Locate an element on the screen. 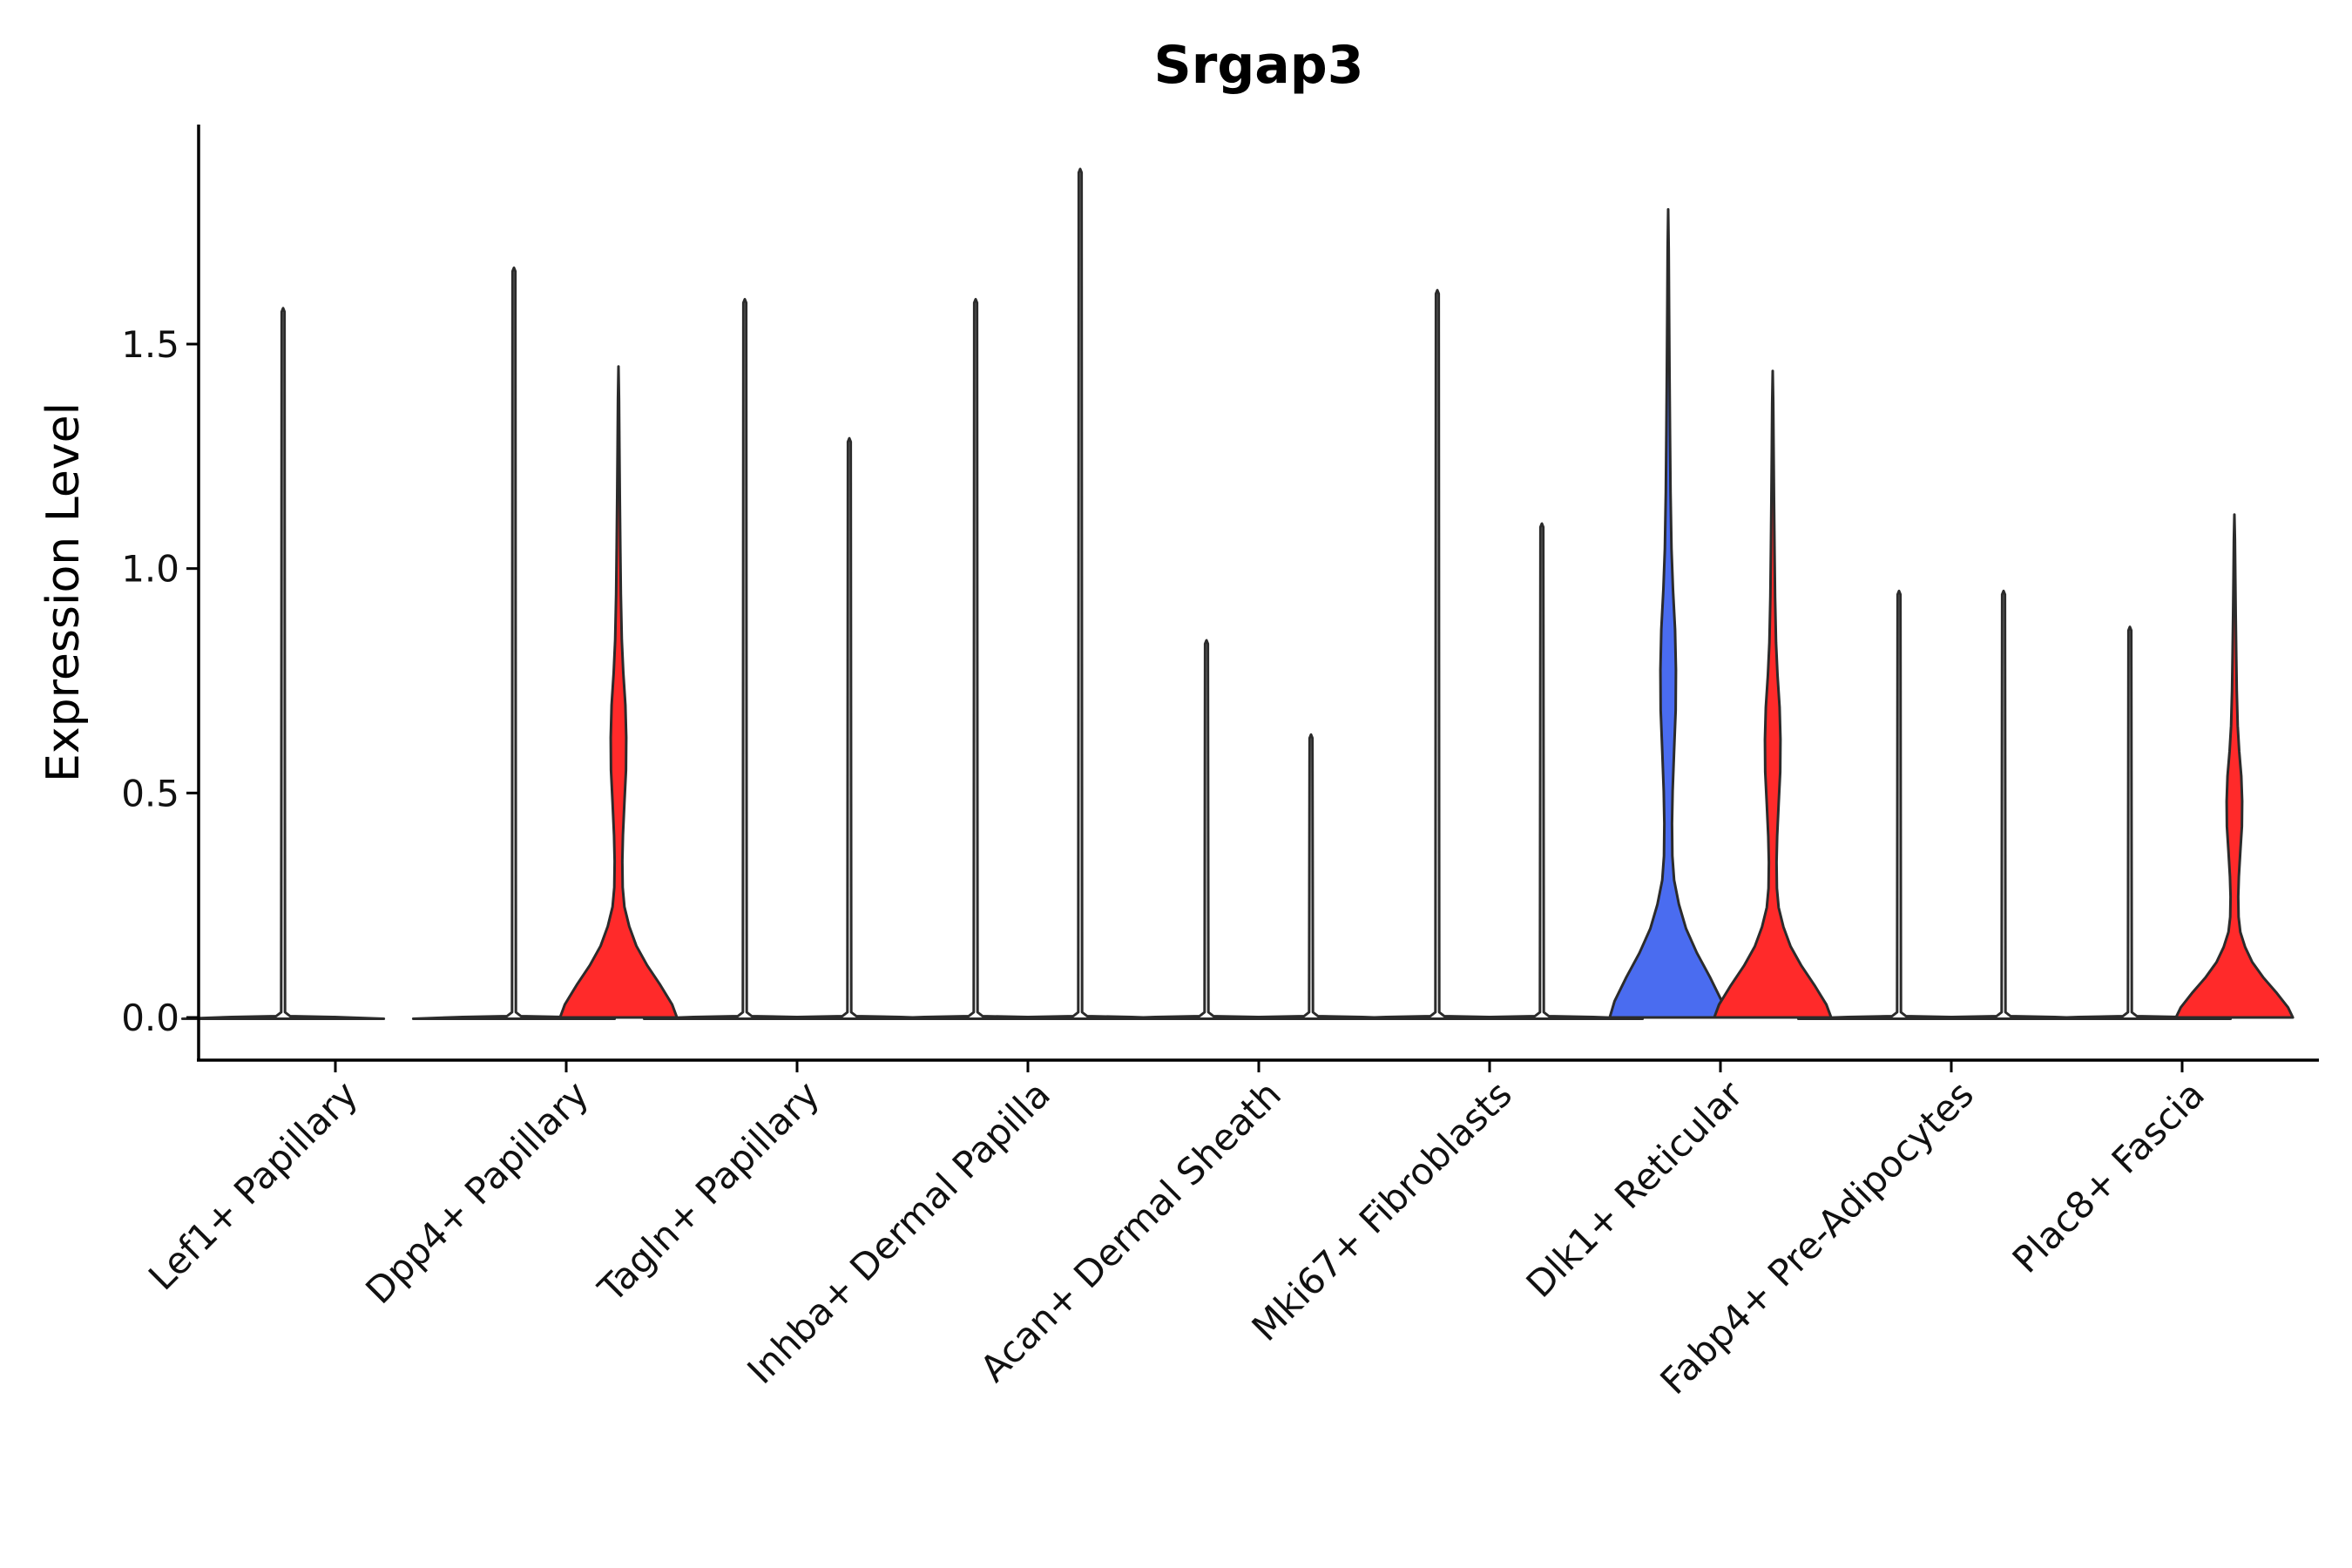 The height and width of the screenshot is (1568, 2352). y-tick-label: 1.5 is located at coordinates (150, 344).